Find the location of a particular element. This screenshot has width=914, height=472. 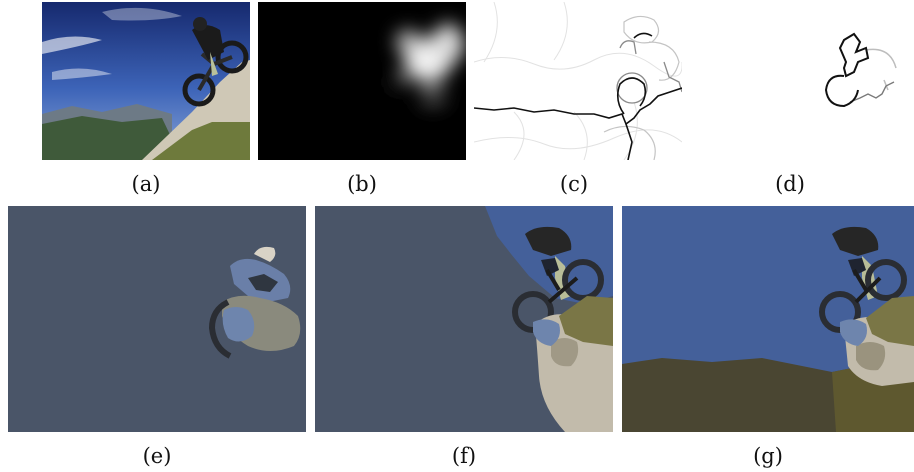

panel-d-selected-contour is located at coordinates (794, 81).